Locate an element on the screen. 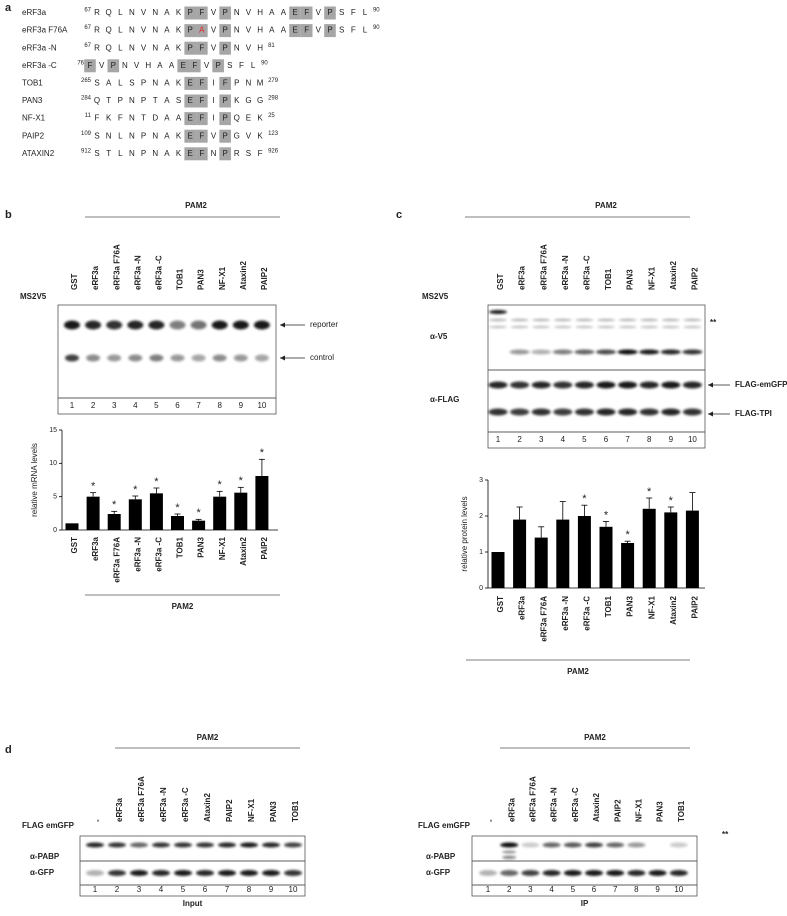 This screenshot has height=916, width=787. lane-number: 10 is located at coordinates (261, 405).